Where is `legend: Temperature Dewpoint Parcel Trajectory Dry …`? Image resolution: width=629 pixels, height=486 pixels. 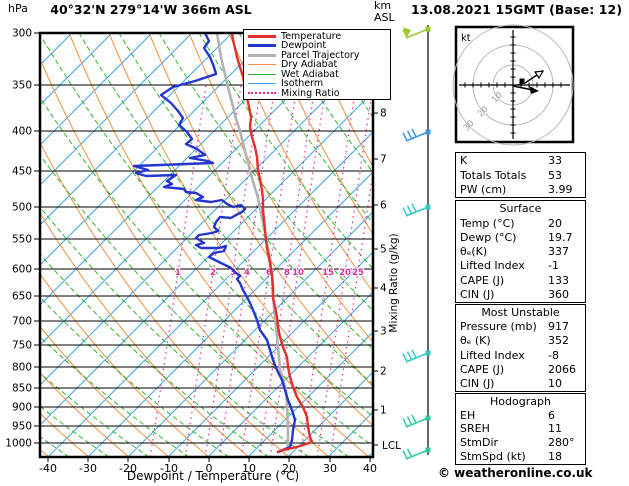 legend: Temperature Dewpoint Parcel Trajectory Dry … is located at coordinates (317, 64).